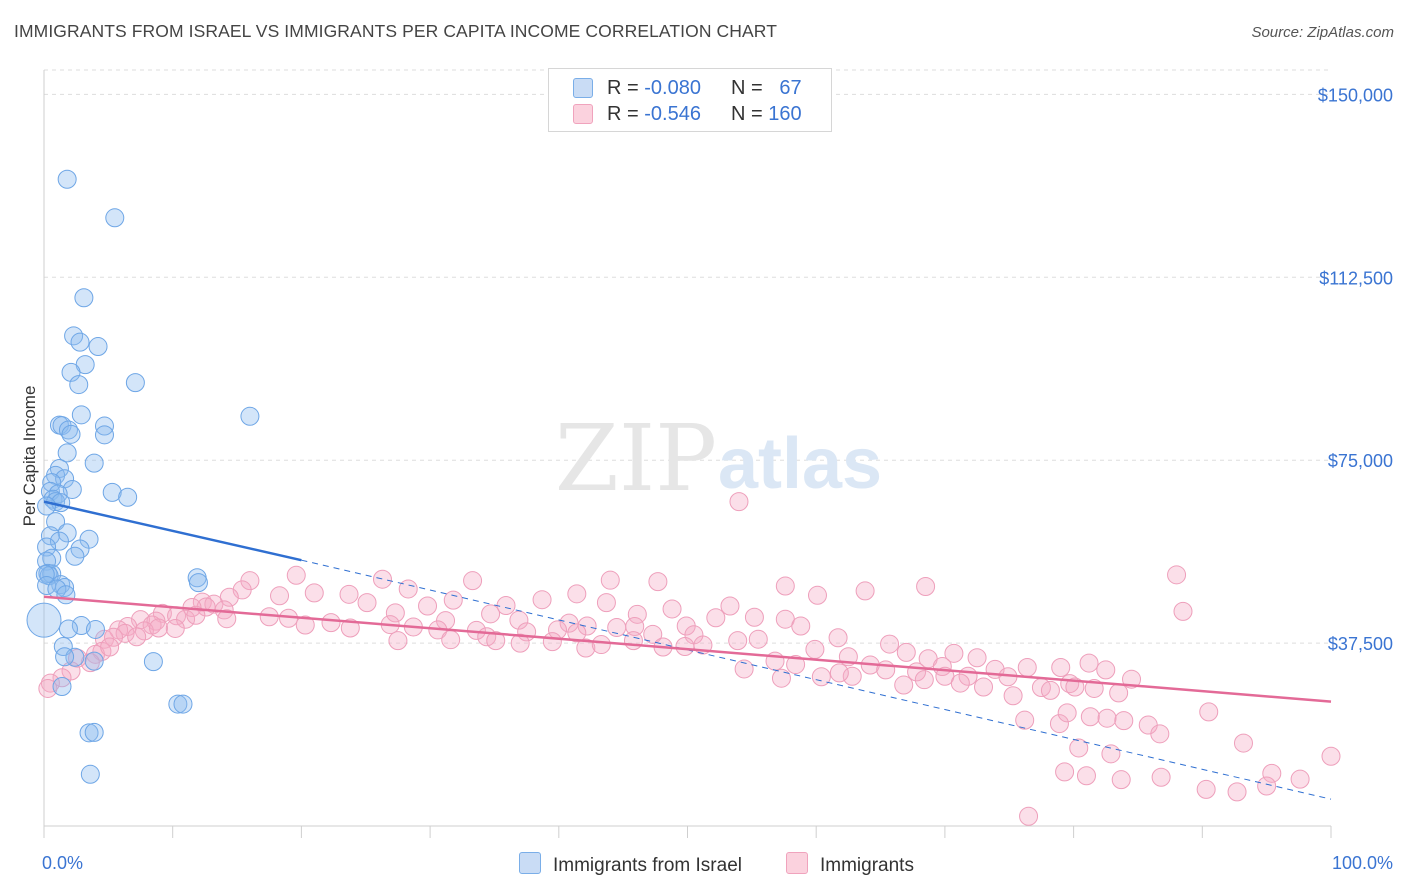 This screenshot has width=1406, height=892. What do you see at coordinates (1355, 369) in the screenshot?
I see `y-tick-labels: $37,500 $75,000 $112,500 $150,000` at bounding box center [1355, 369].